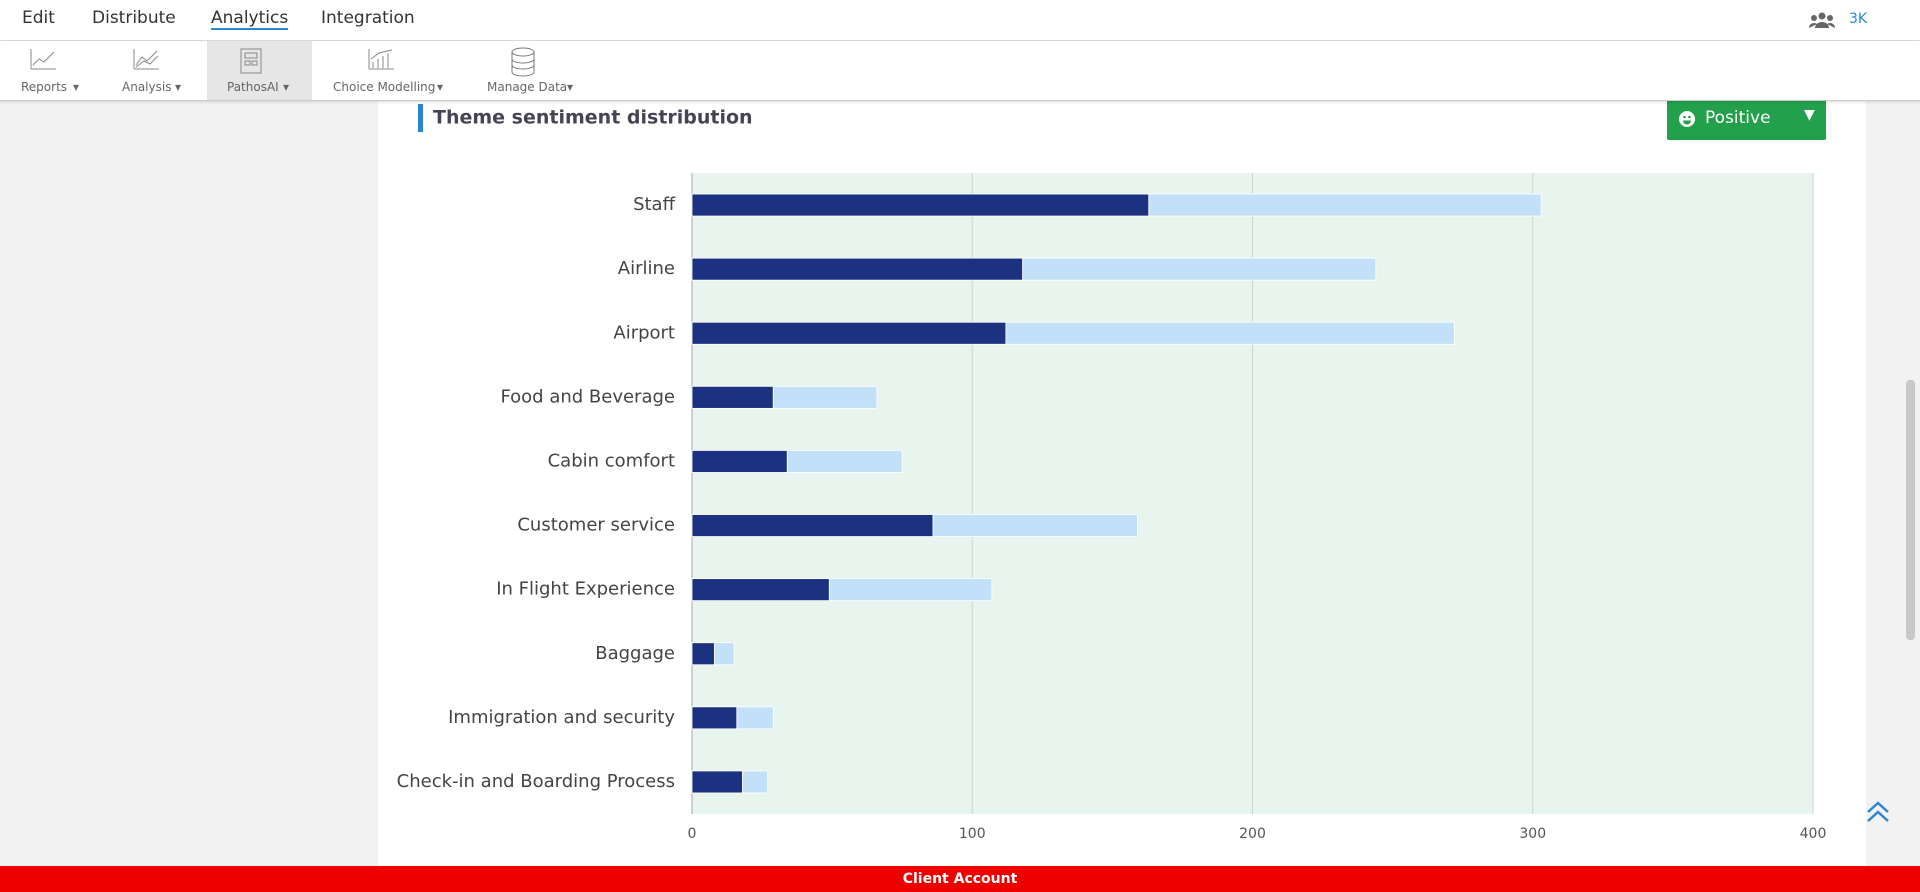  What do you see at coordinates (1252, 834) in the screenshot?
I see `x-tick-label: 200` at bounding box center [1252, 834].